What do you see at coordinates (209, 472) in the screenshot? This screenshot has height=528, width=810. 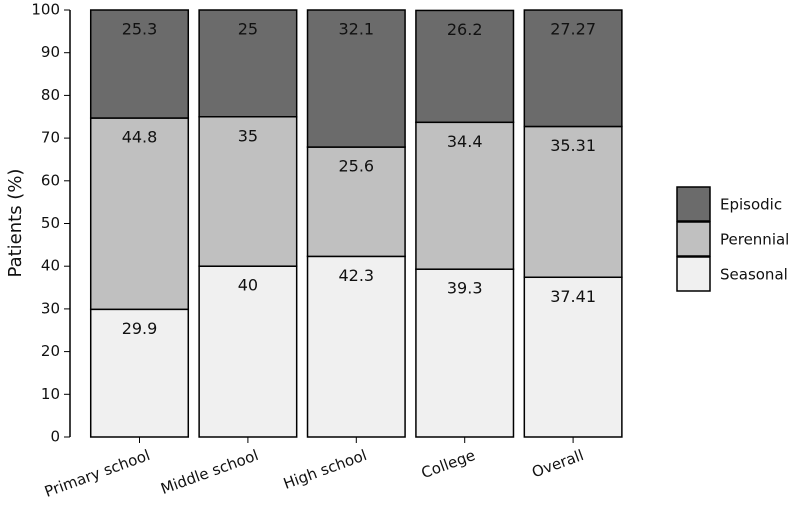 I see `x-tick-label: Middle school` at bounding box center [209, 472].